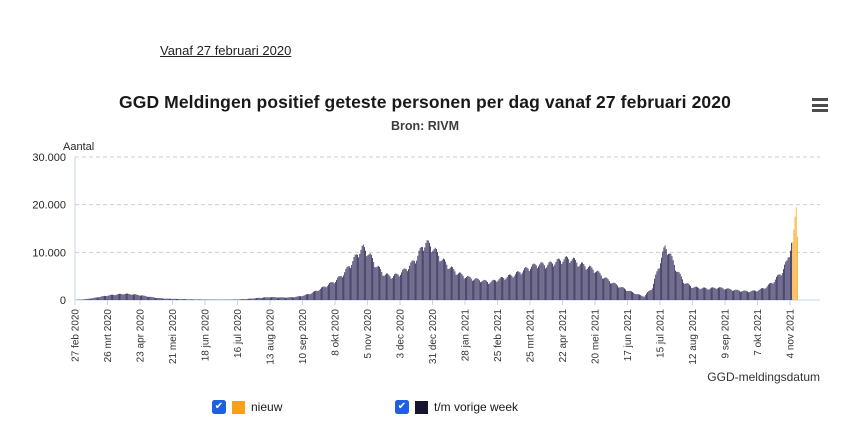 The width and height of the screenshot is (850, 425). I want to click on x-axis-title: GGD-meldingsdatum, so click(763, 377).